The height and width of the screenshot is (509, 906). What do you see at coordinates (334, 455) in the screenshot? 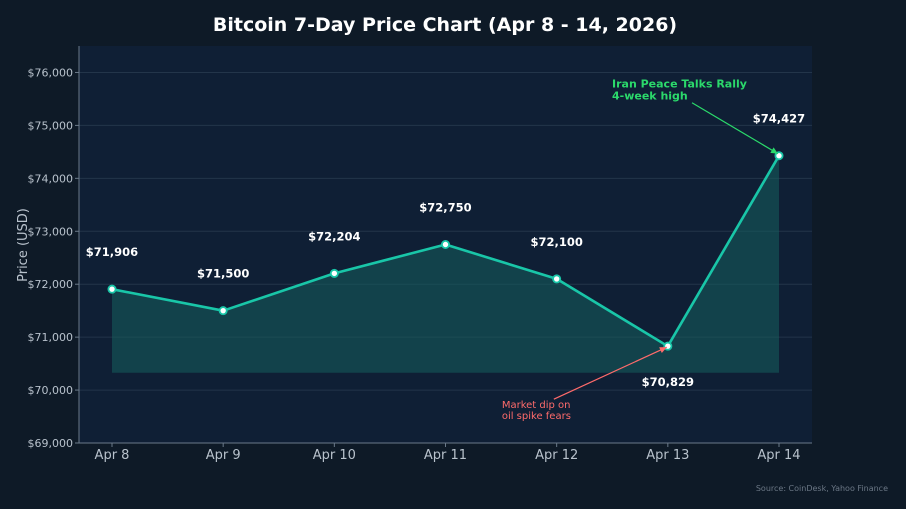
I see `x-tick-label: Apr 10` at bounding box center [334, 455].